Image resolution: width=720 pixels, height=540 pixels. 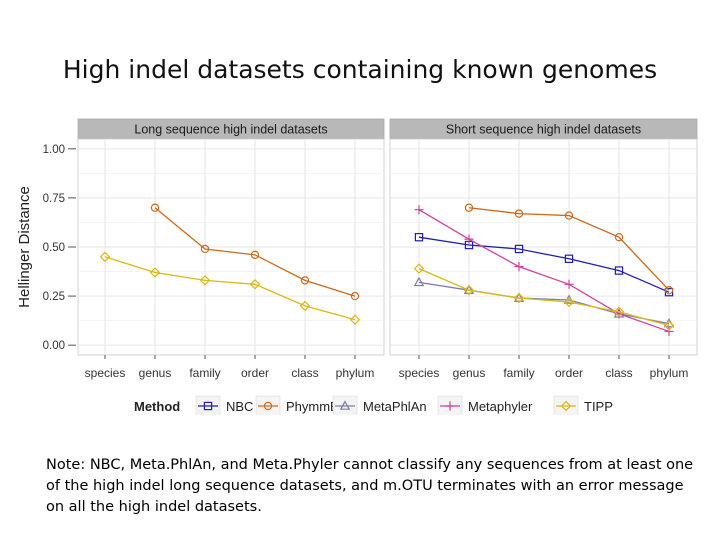 I want to click on y-tick-label: 0.50, so click(x=54, y=248).